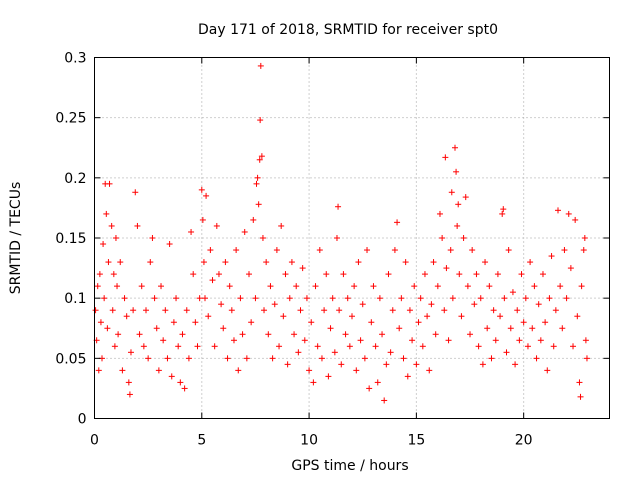 The width and height of the screenshot is (640, 480). I want to click on x-tick-label: 5, so click(201, 441).